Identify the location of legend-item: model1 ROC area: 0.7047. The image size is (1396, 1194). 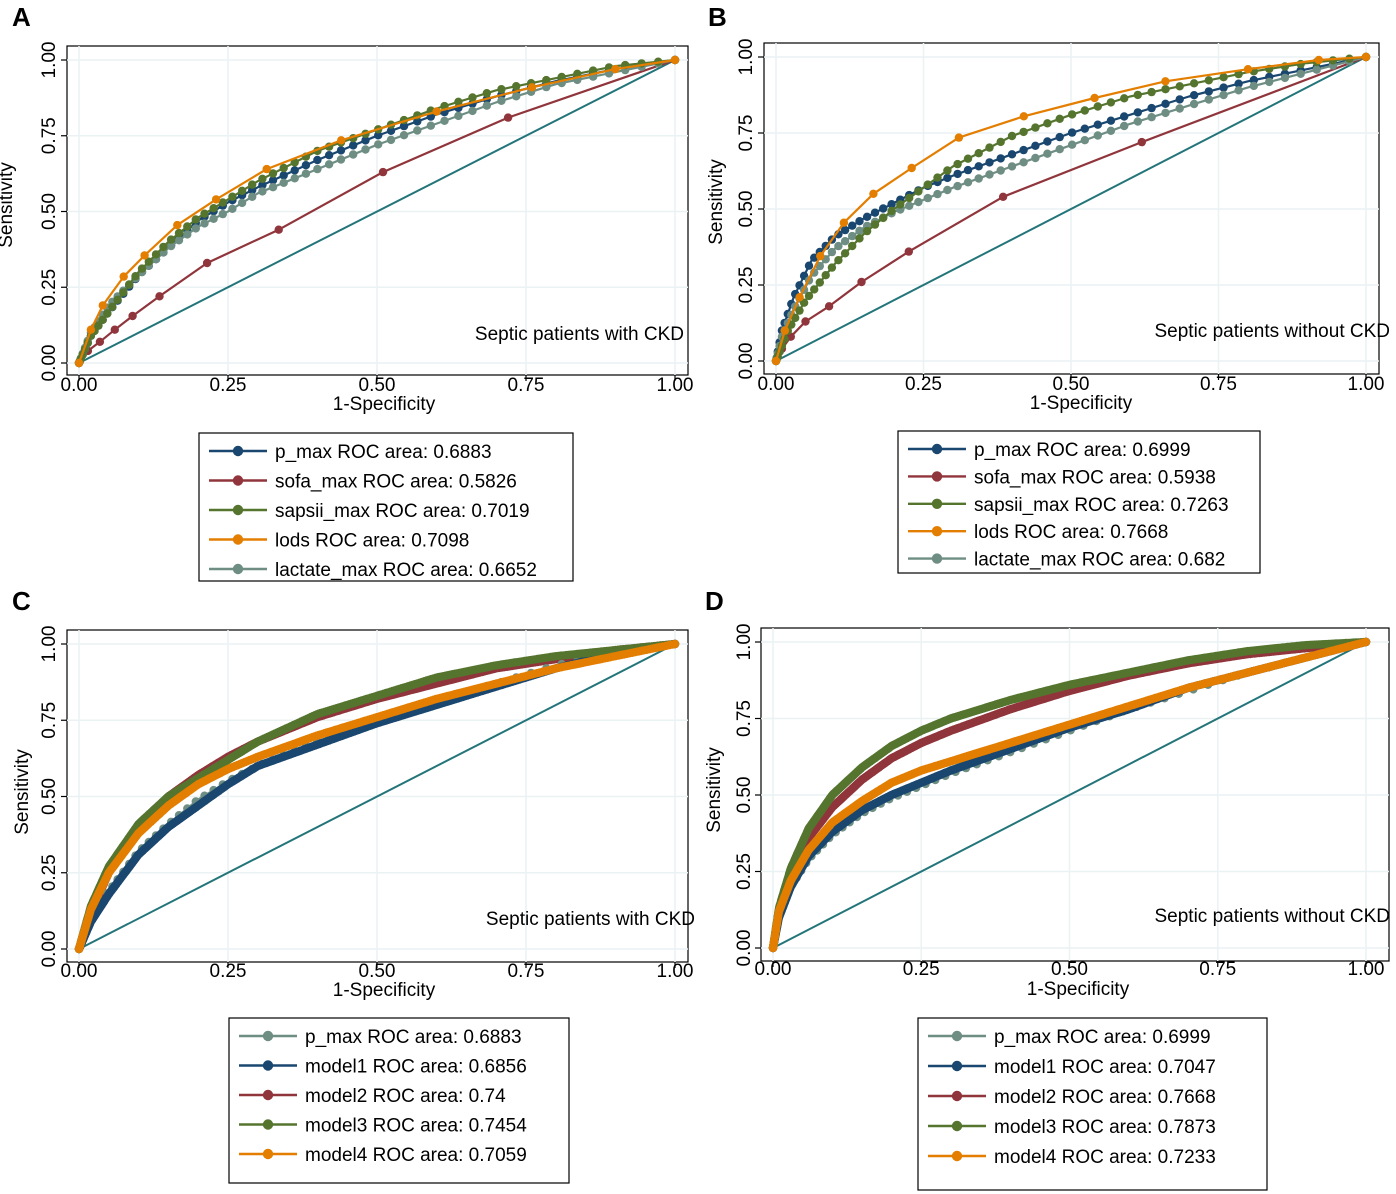
(1072, 1067).